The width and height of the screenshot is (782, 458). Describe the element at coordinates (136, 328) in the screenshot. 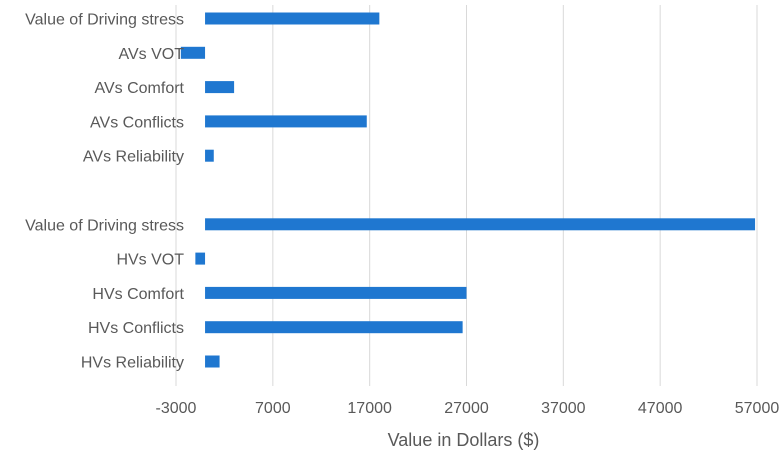

I see `category-label: HVs Conflicts` at that location.